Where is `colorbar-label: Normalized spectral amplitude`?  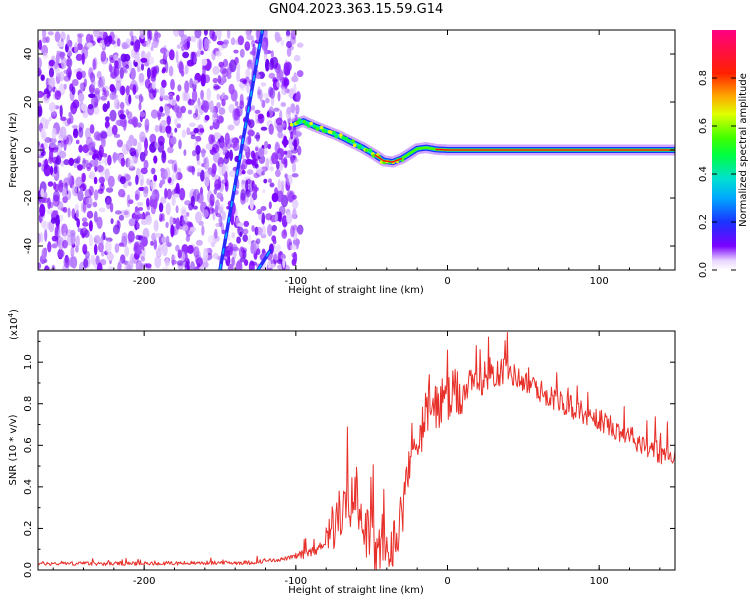
colorbar-label: Normalized spectral amplitude is located at coordinates (743, 150).